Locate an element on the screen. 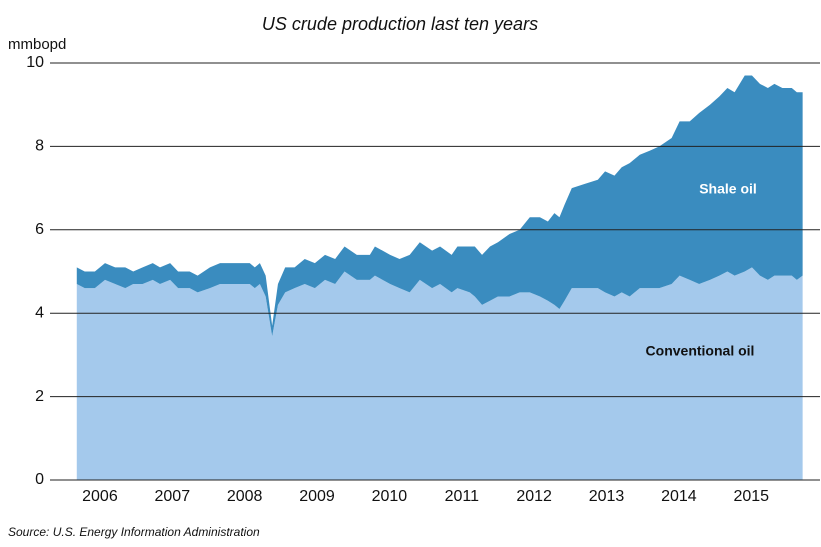  y-tick-label: 10 is located at coordinates (35, 62).